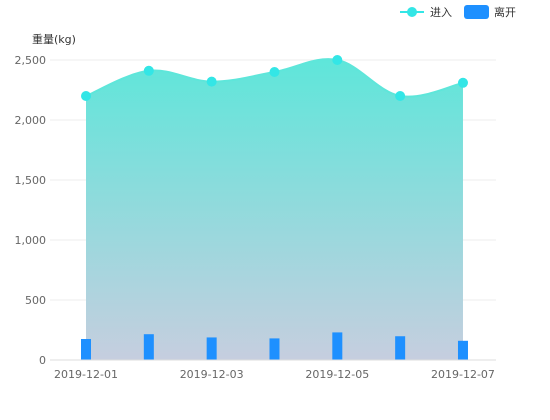 This screenshot has height=420, width=550. Describe the element at coordinates (54, 39) in the screenshot. I see `y-axis-label: 重量(kg)` at that location.